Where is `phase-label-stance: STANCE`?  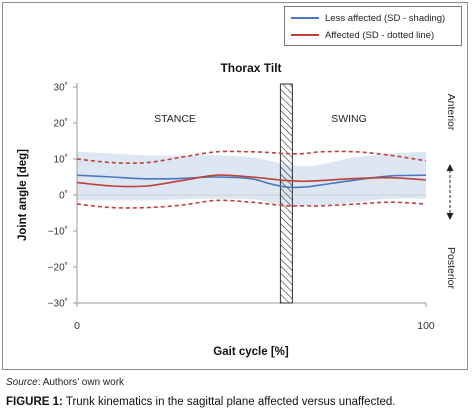
phase-label-stance: STANCE is located at coordinates (175, 119).